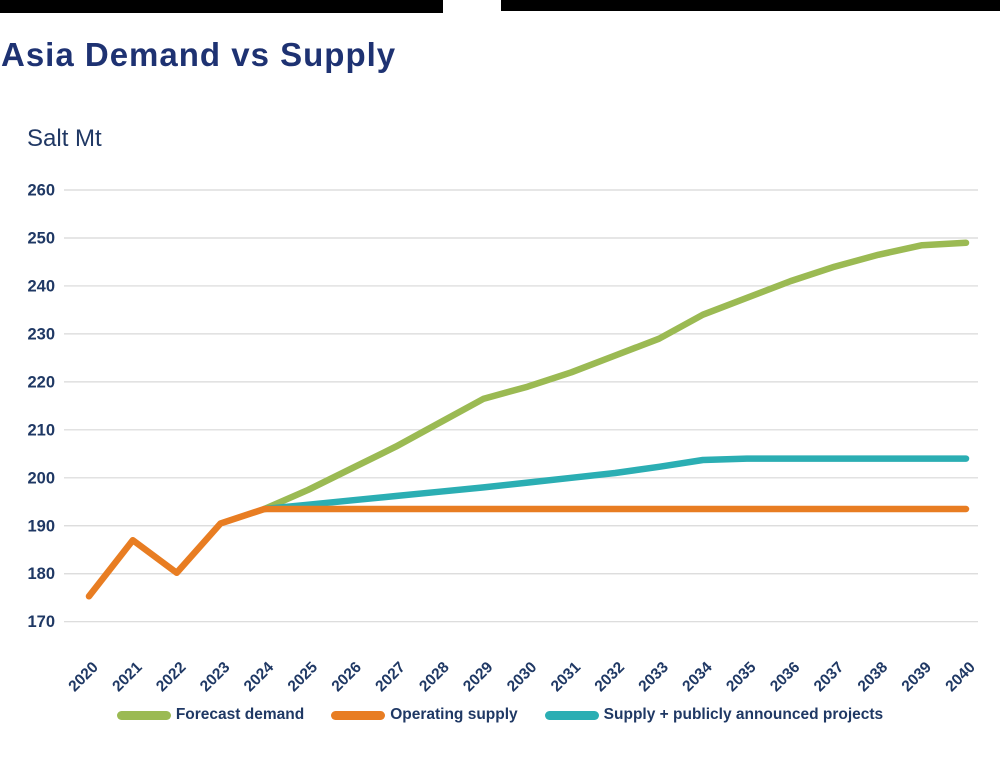 This screenshot has height=759, width=1000. What do you see at coordinates (41, 286) in the screenshot?
I see `y-tick-label-240: 240` at bounding box center [41, 286].